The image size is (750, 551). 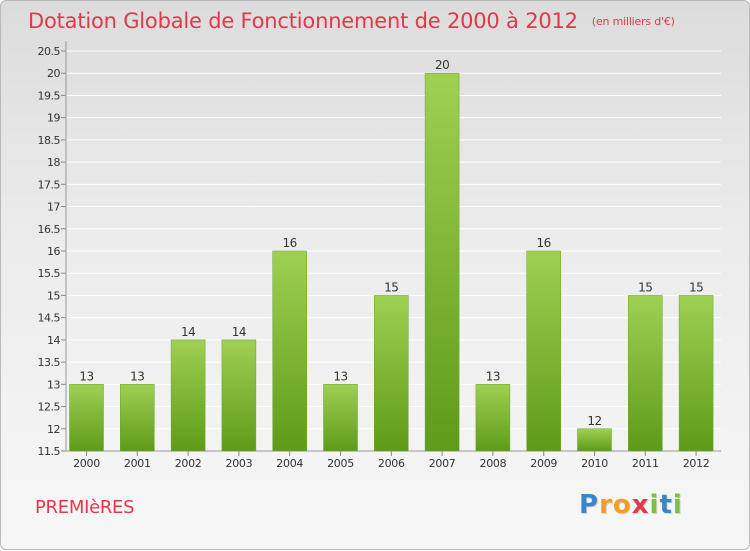 I want to click on y-tick-label: 18, so click(x=53, y=162).